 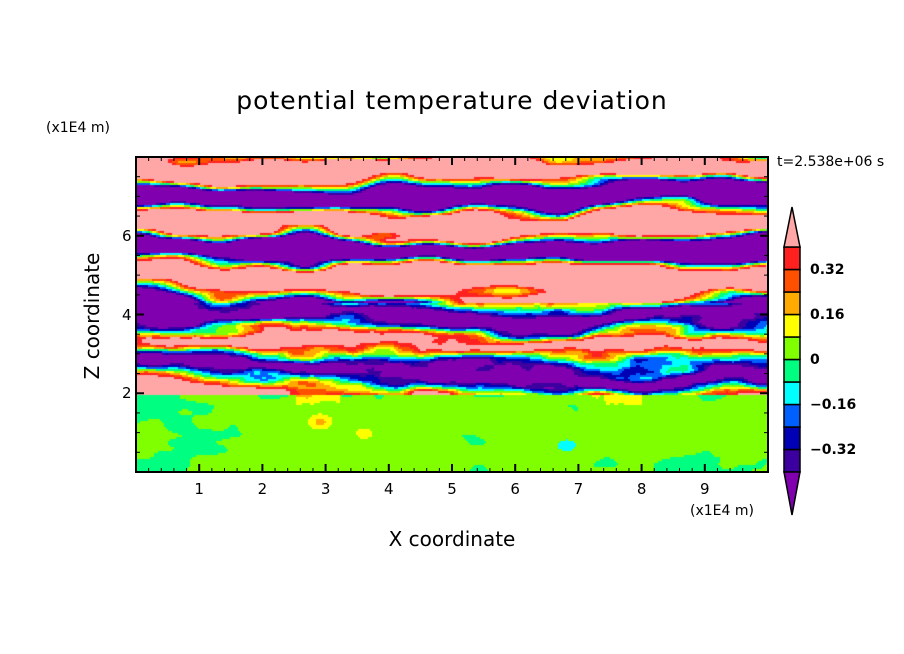 What do you see at coordinates (515, 489) in the screenshot?
I see `x-tick-label: 6` at bounding box center [515, 489].